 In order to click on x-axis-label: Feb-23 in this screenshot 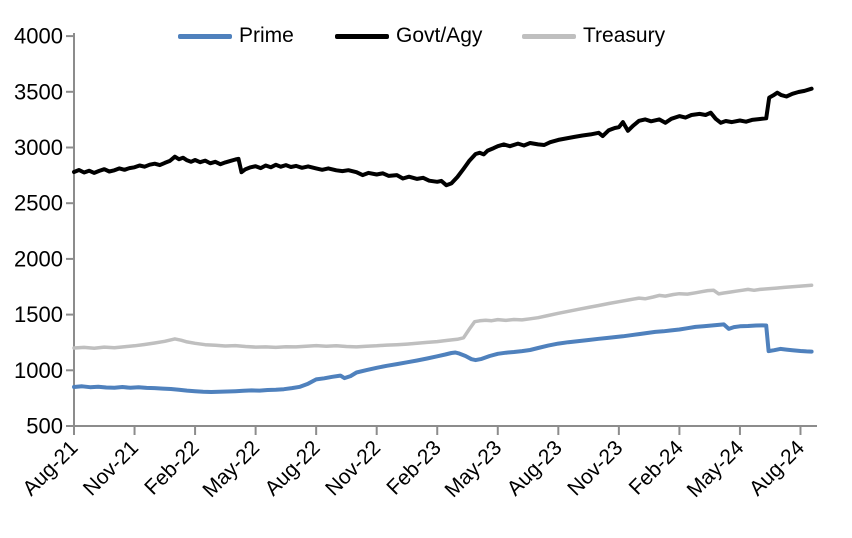, I will do `click(413, 467)`.